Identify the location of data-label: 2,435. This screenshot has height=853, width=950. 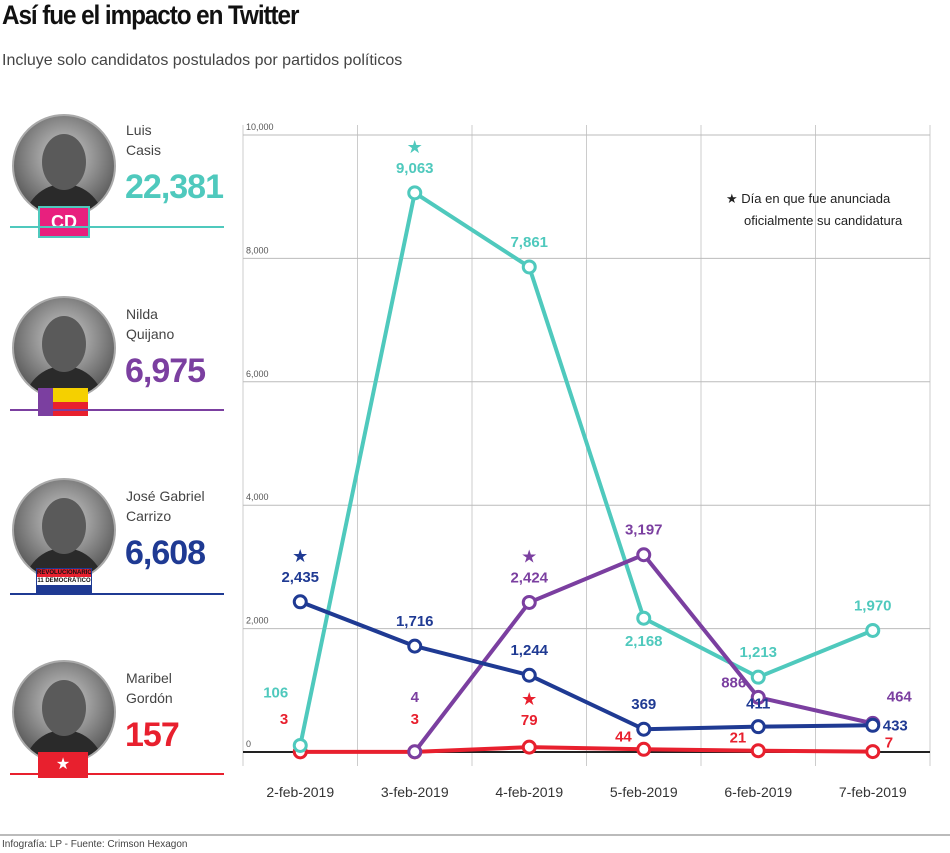
(300, 577).